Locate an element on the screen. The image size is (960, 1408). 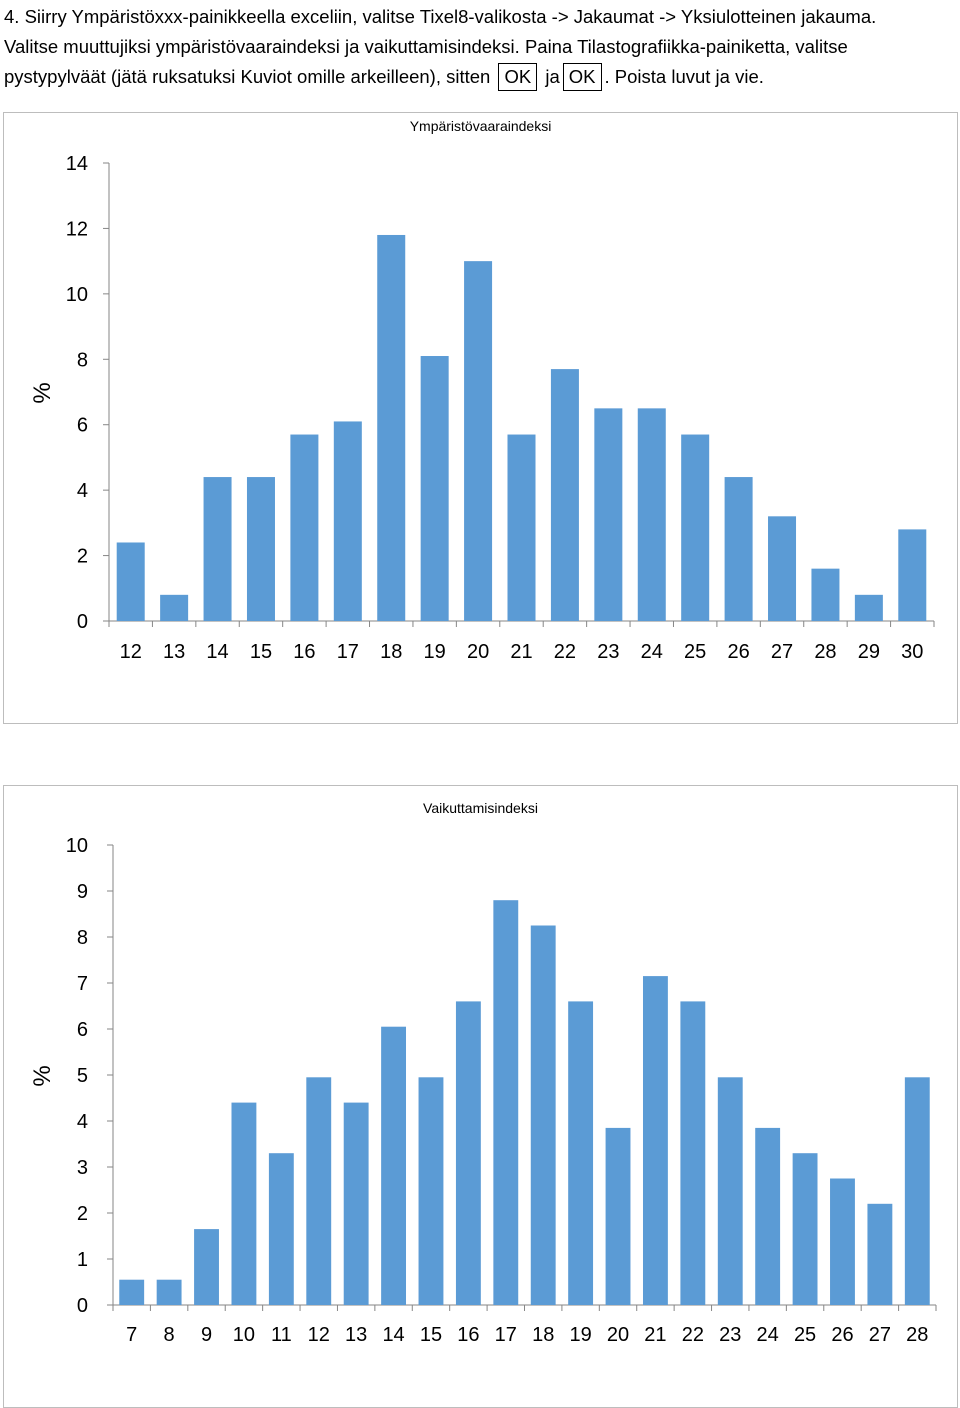
x-tick-label: 22 is located at coordinates (693, 1335).